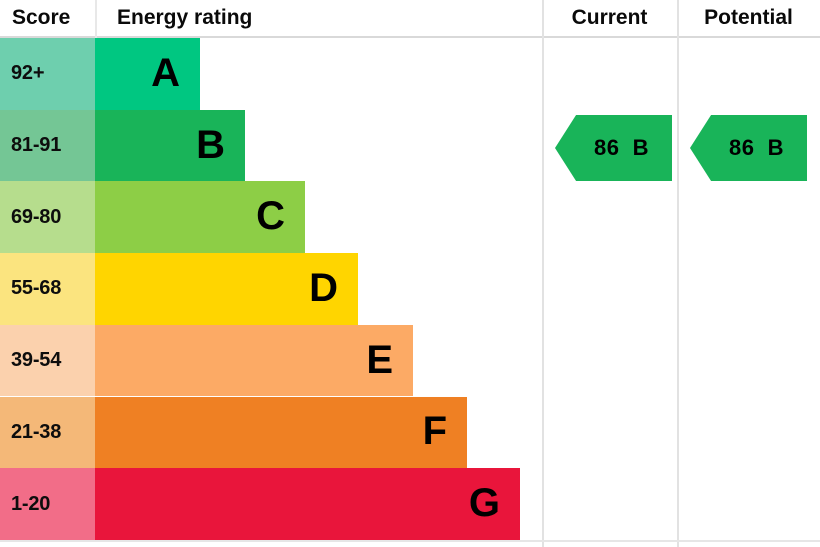 Image resolution: width=820 pixels, height=547 pixels. I want to click on band-score-label-c: 69-80, so click(36, 216).